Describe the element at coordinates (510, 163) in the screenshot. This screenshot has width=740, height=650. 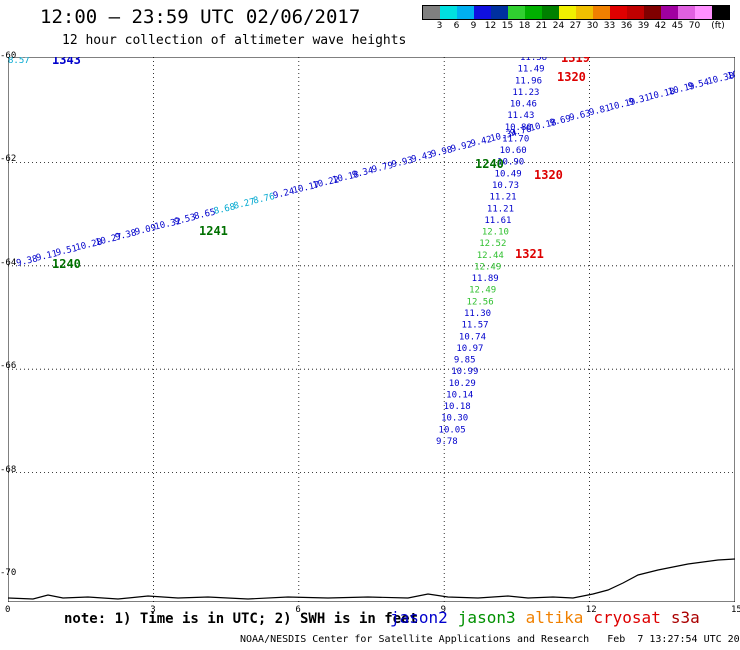
I see `swh-value: 10.90` at that location.